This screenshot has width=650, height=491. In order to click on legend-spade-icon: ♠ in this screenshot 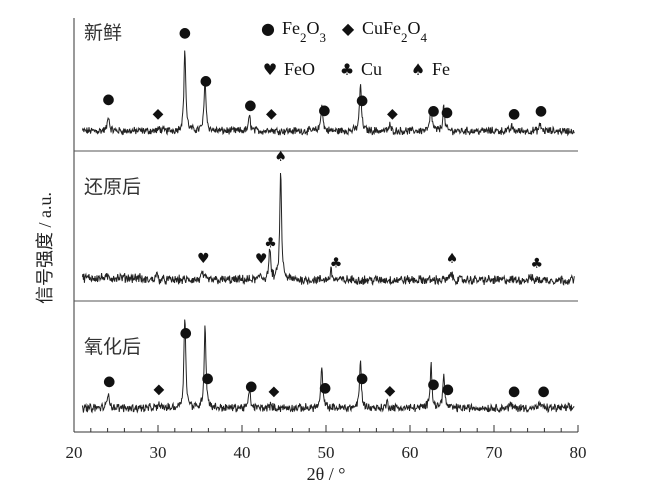, I will do `click(418, 69)`.